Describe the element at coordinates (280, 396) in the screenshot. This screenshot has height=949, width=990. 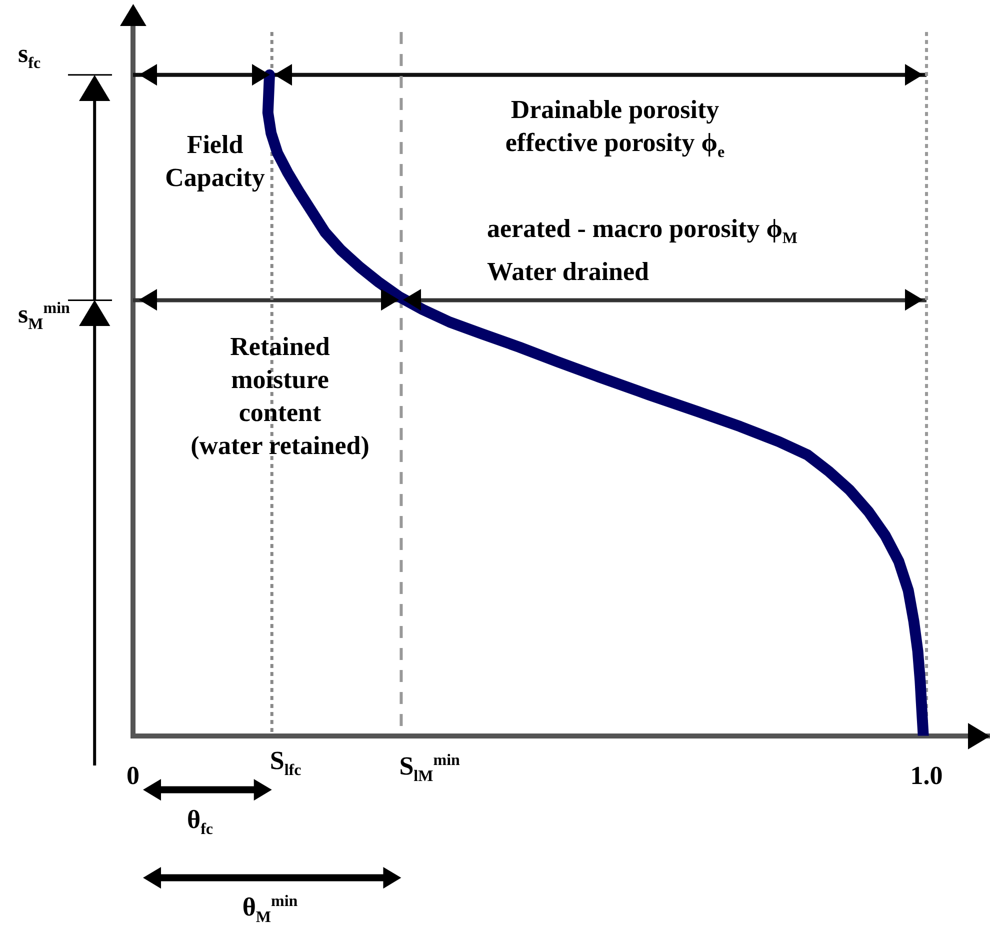
I see `annotation: Retained moisture content (water retained)` at that location.